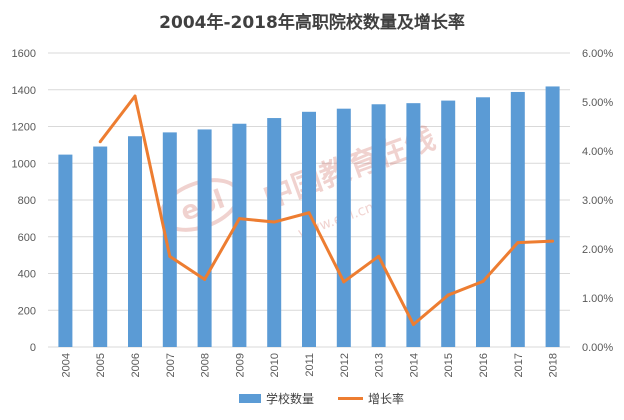 Image resolution: width=624 pixels, height=420 pixels. What do you see at coordinates (597, 299) in the screenshot?
I see `y-right-tick-label: 1.00%` at bounding box center [597, 299].